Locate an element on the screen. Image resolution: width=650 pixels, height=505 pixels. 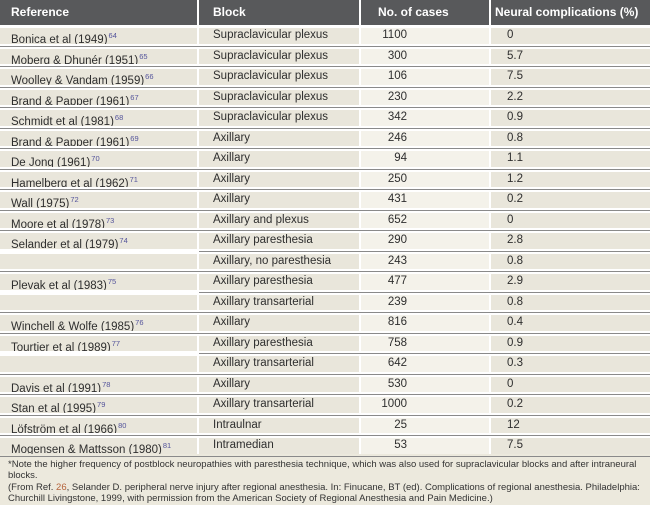
reference-citation-link: 81 is located at coordinates (167, 445).